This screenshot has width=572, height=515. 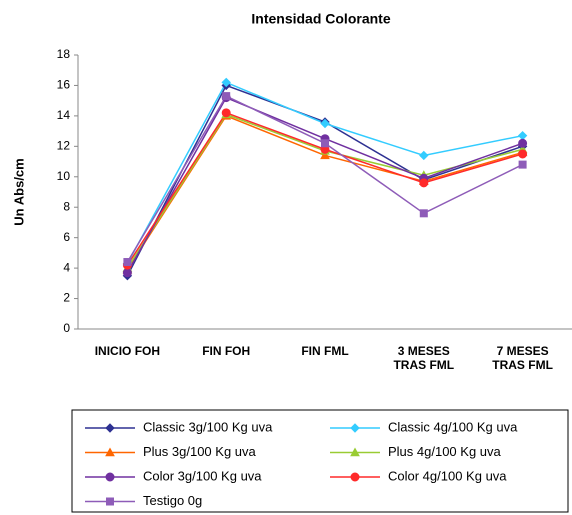 What do you see at coordinates (64, 176) in the screenshot?
I see `y-tick-label: 10` at bounding box center [64, 176].